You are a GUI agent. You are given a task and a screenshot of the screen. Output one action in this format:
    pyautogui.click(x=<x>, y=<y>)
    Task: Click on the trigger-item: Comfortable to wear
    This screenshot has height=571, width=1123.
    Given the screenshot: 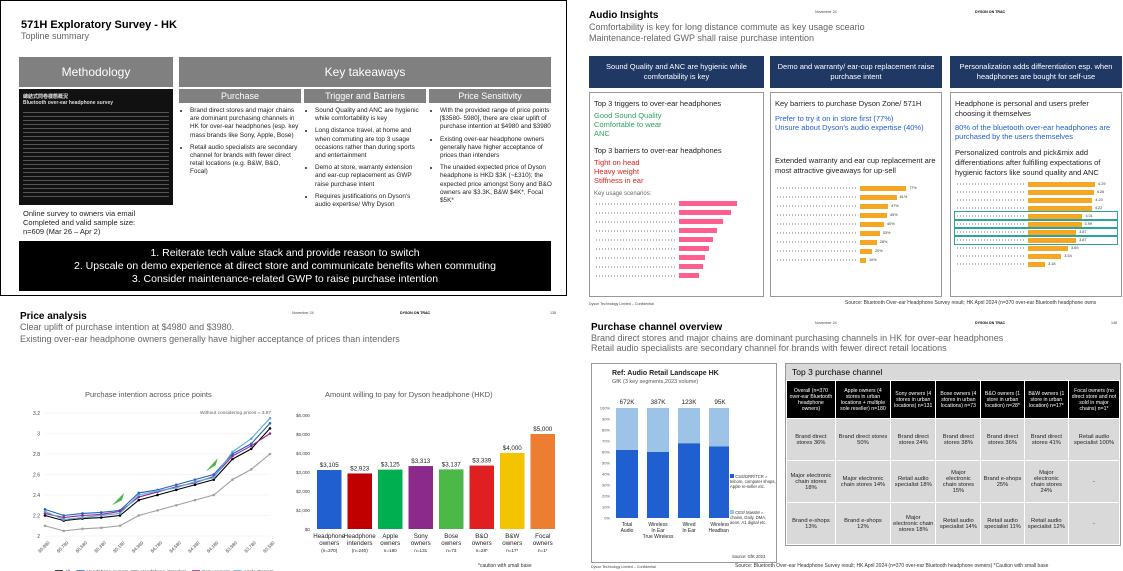 What is the action you would take?
    pyautogui.click(x=628, y=124)
    